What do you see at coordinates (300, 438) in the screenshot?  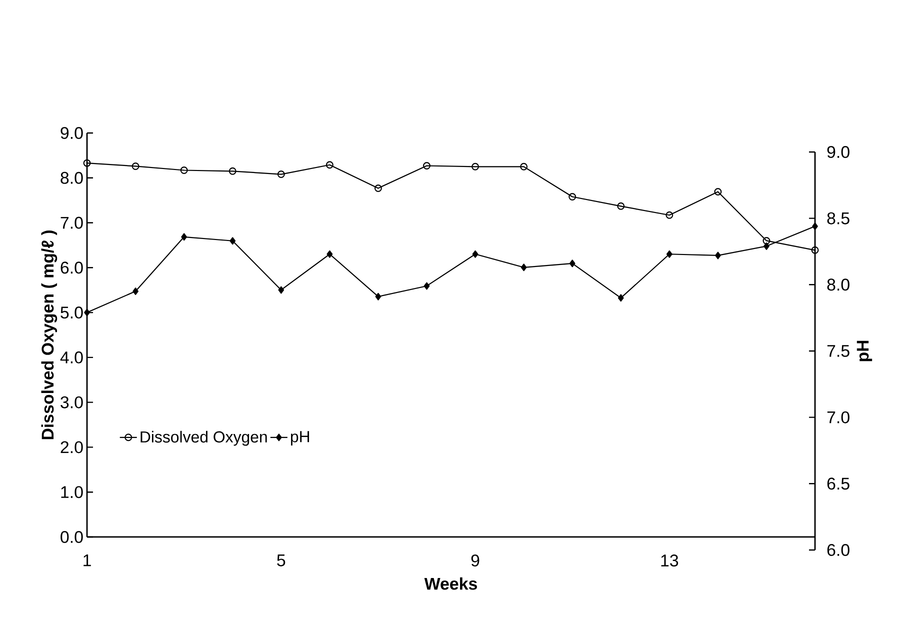 I see `legend-label: pH` at bounding box center [300, 438].